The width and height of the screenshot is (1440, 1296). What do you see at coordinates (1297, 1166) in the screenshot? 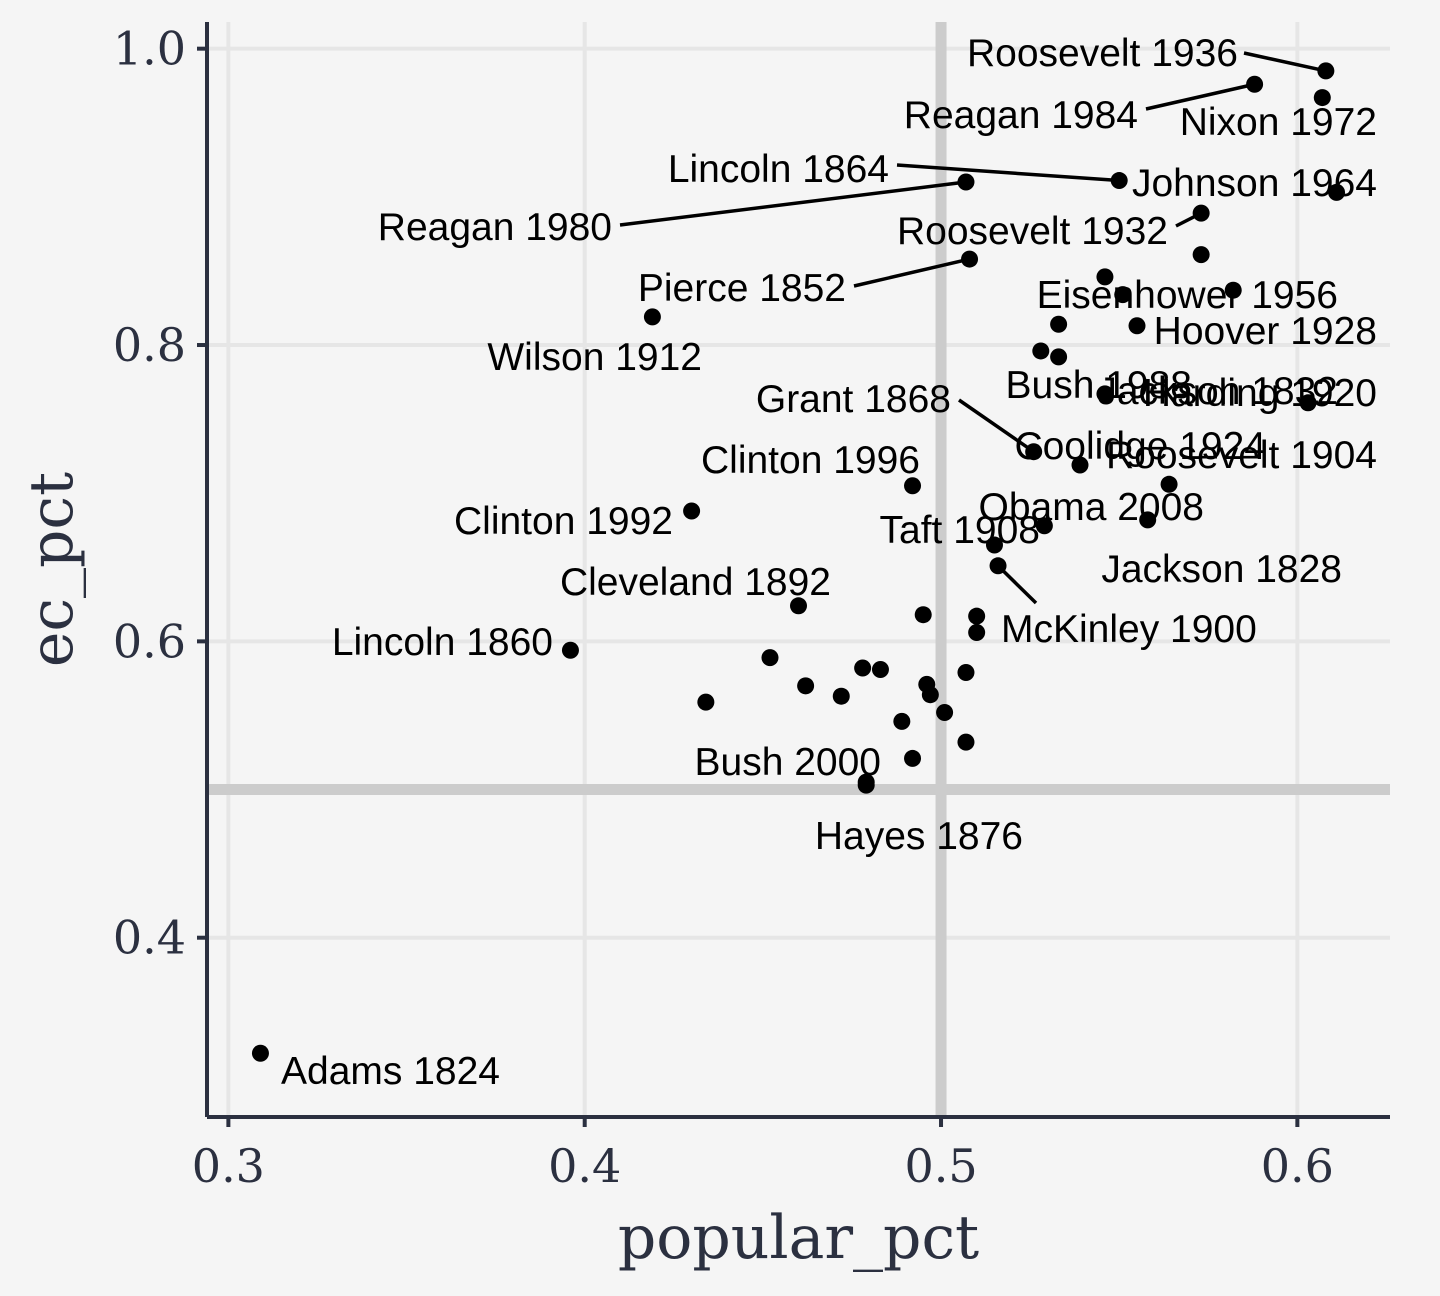
I see `x-tick-label: 0.6` at bounding box center [1297, 1166].